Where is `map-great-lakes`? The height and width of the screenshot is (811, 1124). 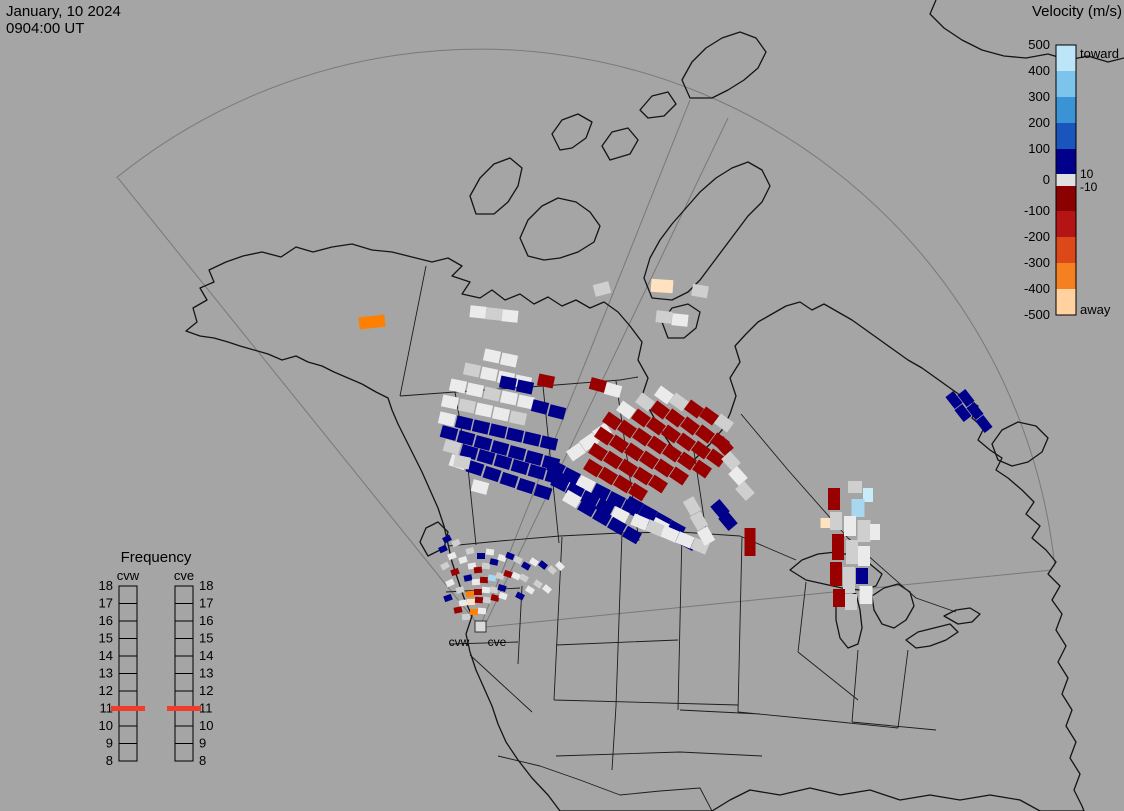 map-great-lakes is located at coordinates (885, 600).